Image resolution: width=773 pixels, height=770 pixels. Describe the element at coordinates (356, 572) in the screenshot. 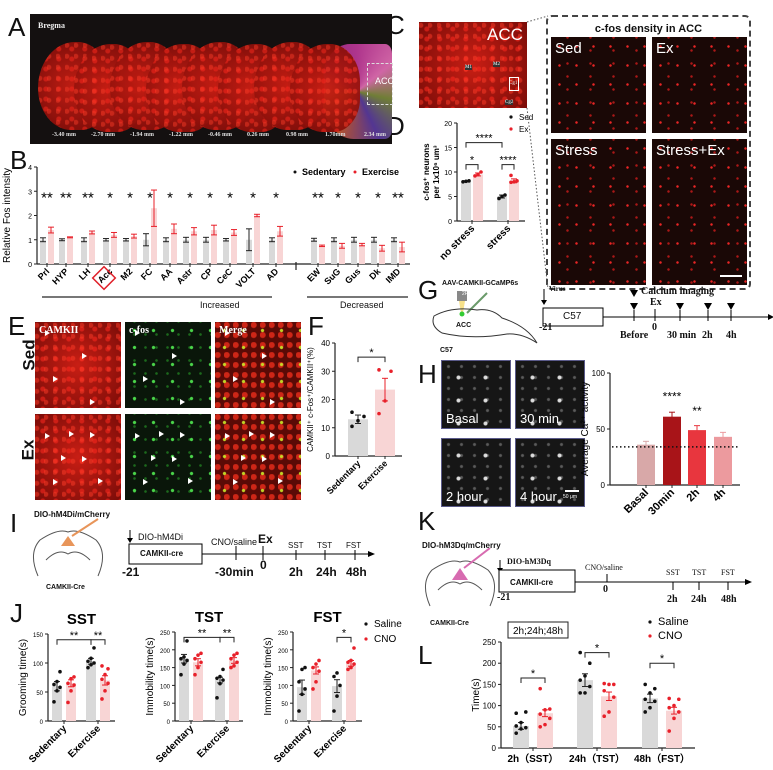

I see `tick-i-48h: 48h` at that location.